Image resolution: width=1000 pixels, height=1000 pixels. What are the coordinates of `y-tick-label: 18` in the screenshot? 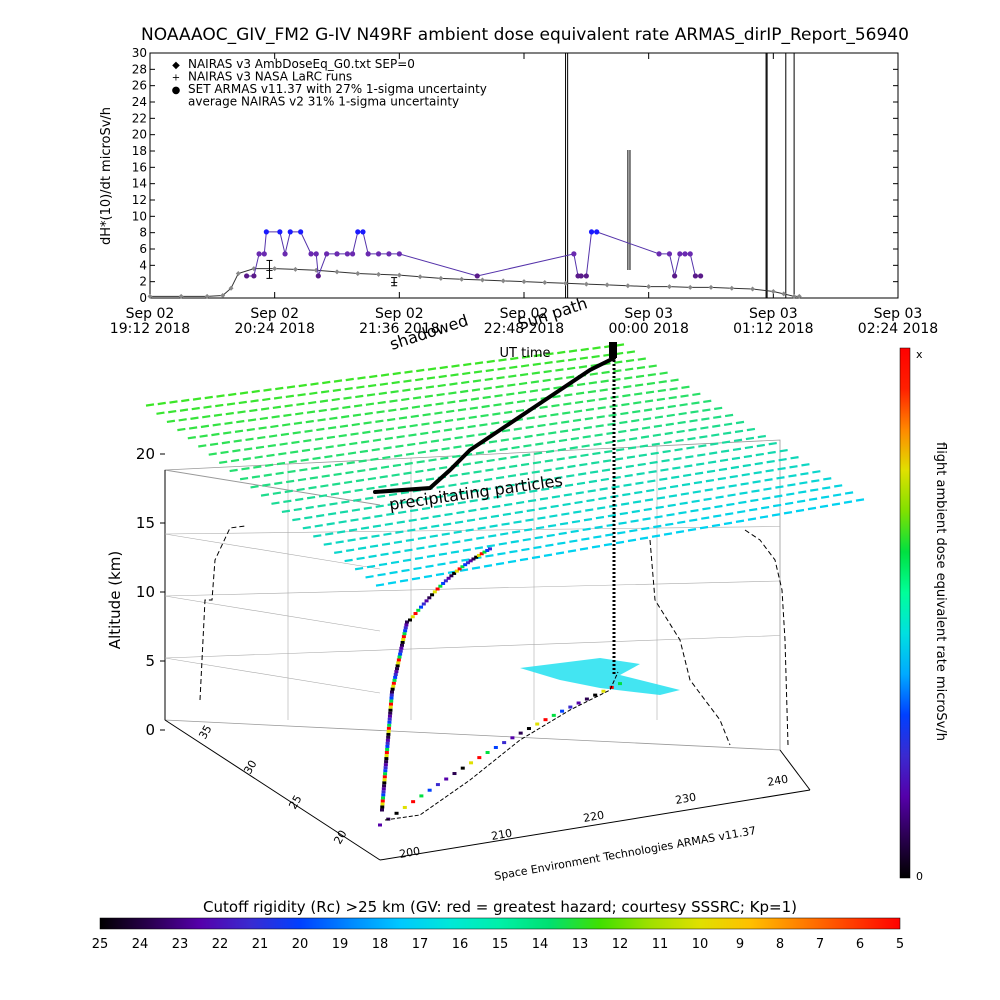 It's located at (139, 151).